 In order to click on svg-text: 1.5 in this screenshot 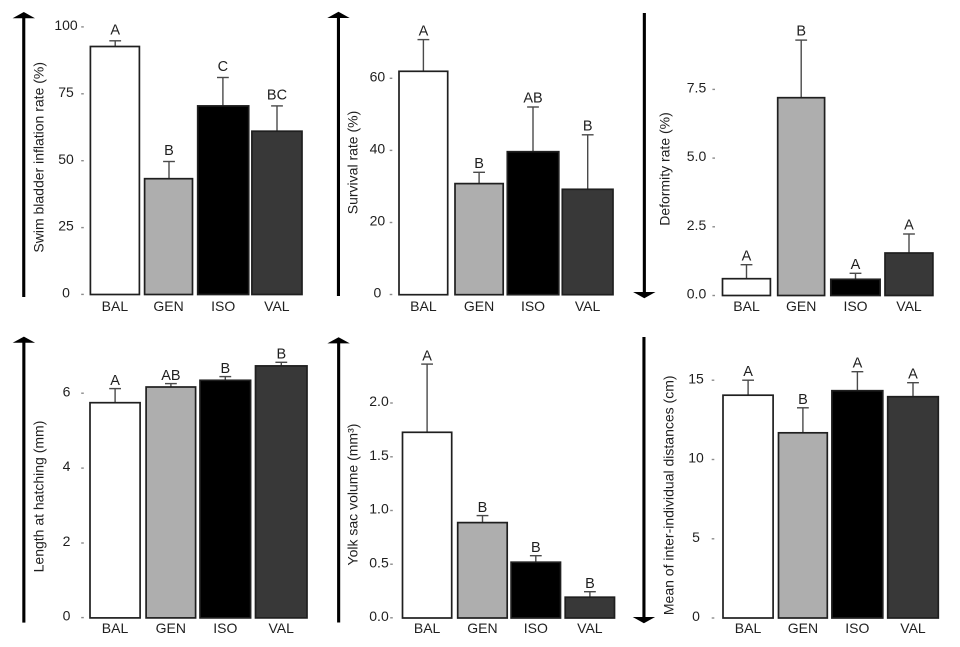, I will do `click(379, 455)`.